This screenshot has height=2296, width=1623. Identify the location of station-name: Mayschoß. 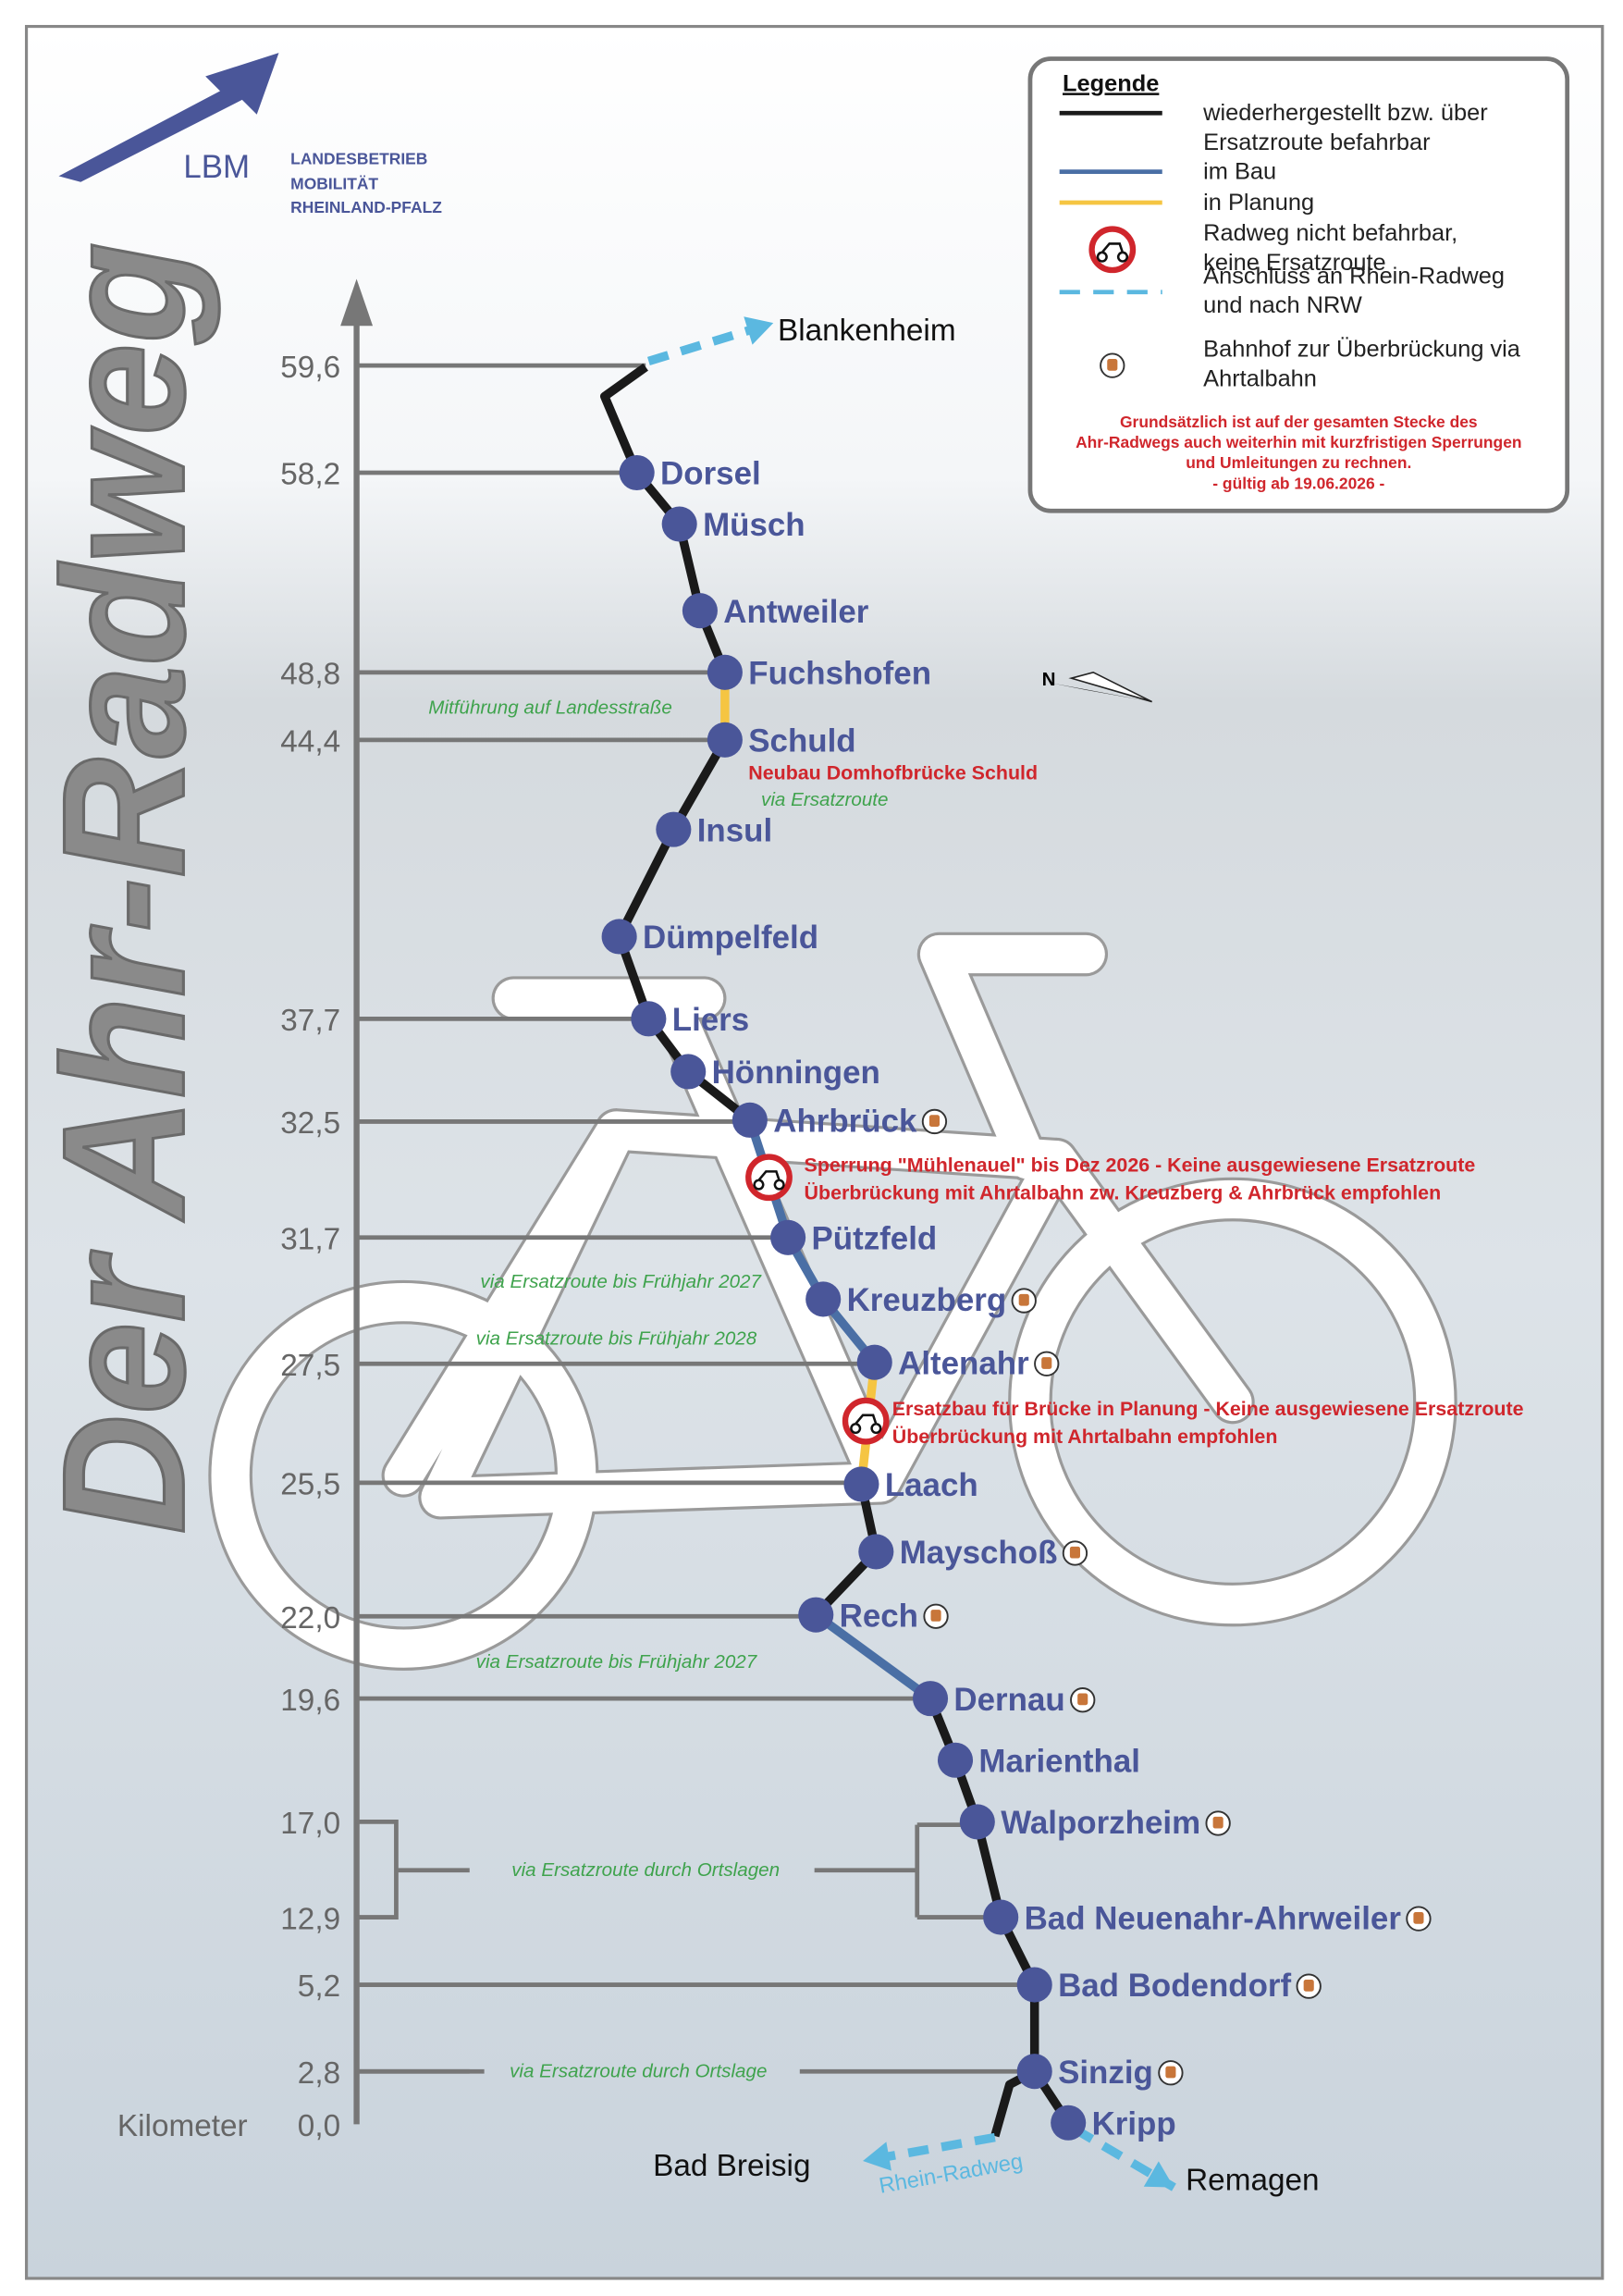
(979, 1553).